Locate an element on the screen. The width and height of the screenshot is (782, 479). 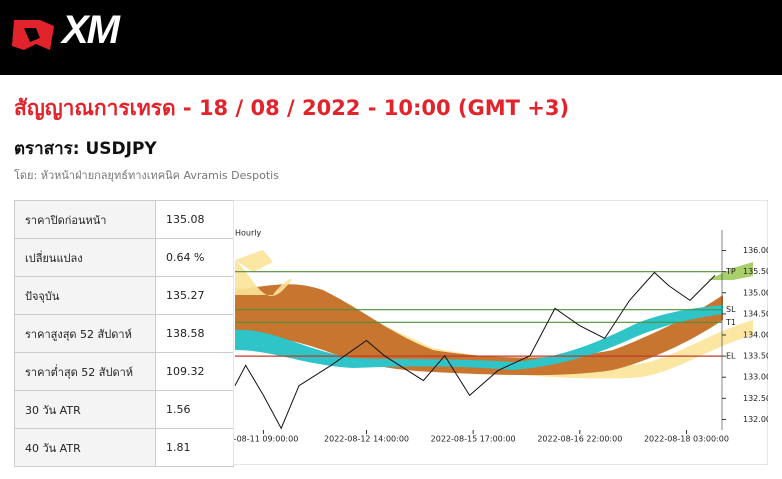
y-tick-label: 133.00 is located at coordinates (755, 377).